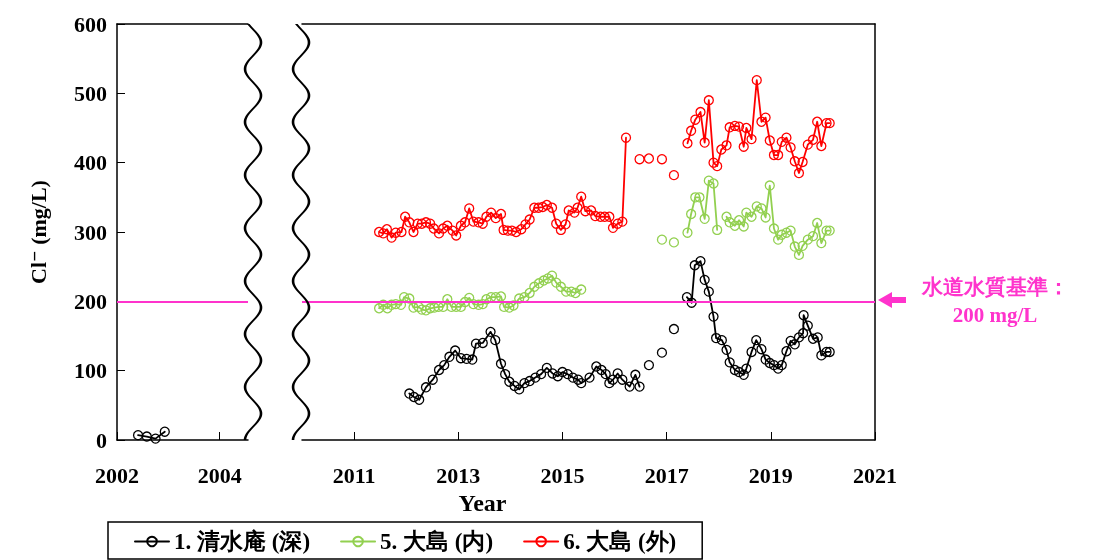 Image resolution: width=1104 pixels, height=560 pixels. What do you see at coordinates (38, 232) in the screenshot?
I see `y-axis-title: Cl⁻ (mg/L)` at bounding box center [38, 232].